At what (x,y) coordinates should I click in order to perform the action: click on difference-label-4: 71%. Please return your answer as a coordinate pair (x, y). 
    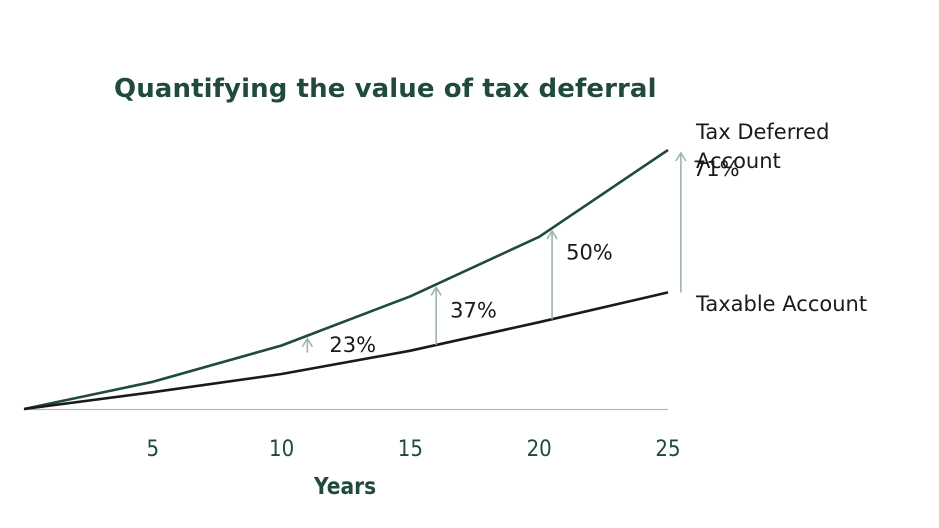
    Looking at the image, I should click on (716, 169).